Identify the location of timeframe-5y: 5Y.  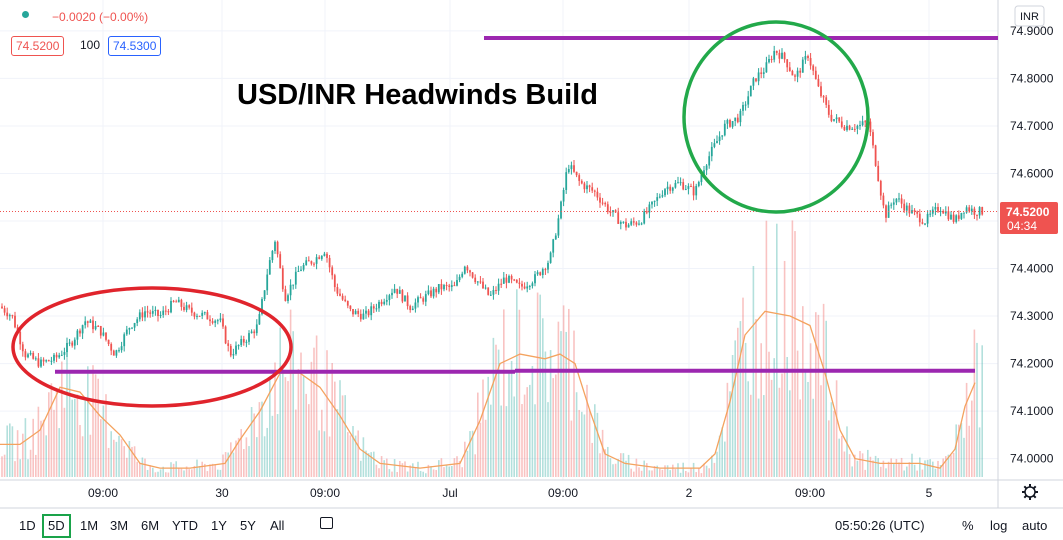
(248, 525).